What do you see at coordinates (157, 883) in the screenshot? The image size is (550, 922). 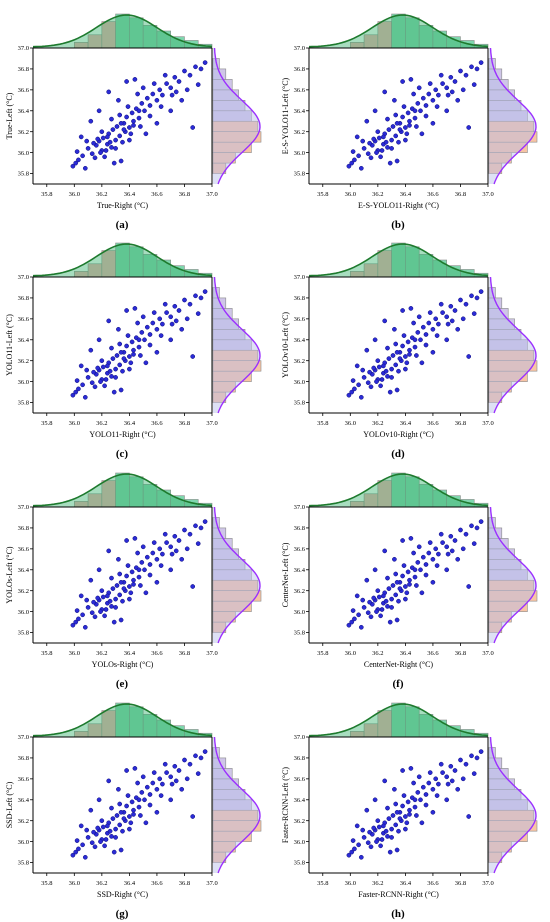 I see `x-tick-label: 36.6` at bounding box center [157, 883].